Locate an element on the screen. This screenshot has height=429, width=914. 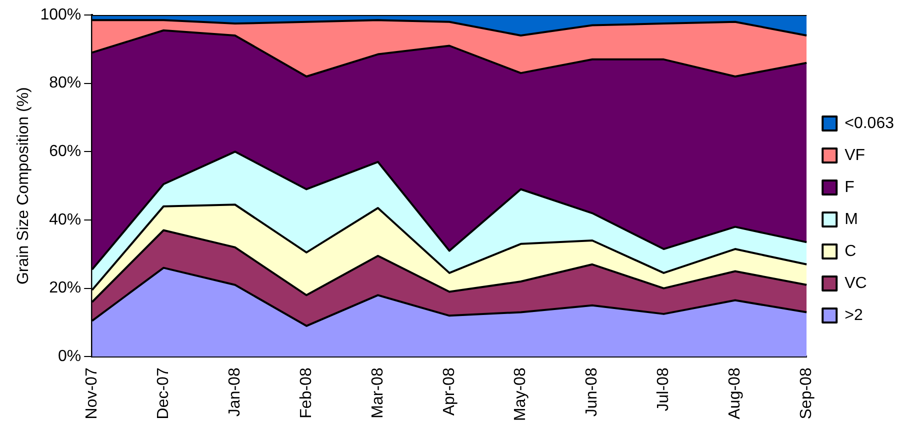
legend-label: C is located at coordinates (850, 251).